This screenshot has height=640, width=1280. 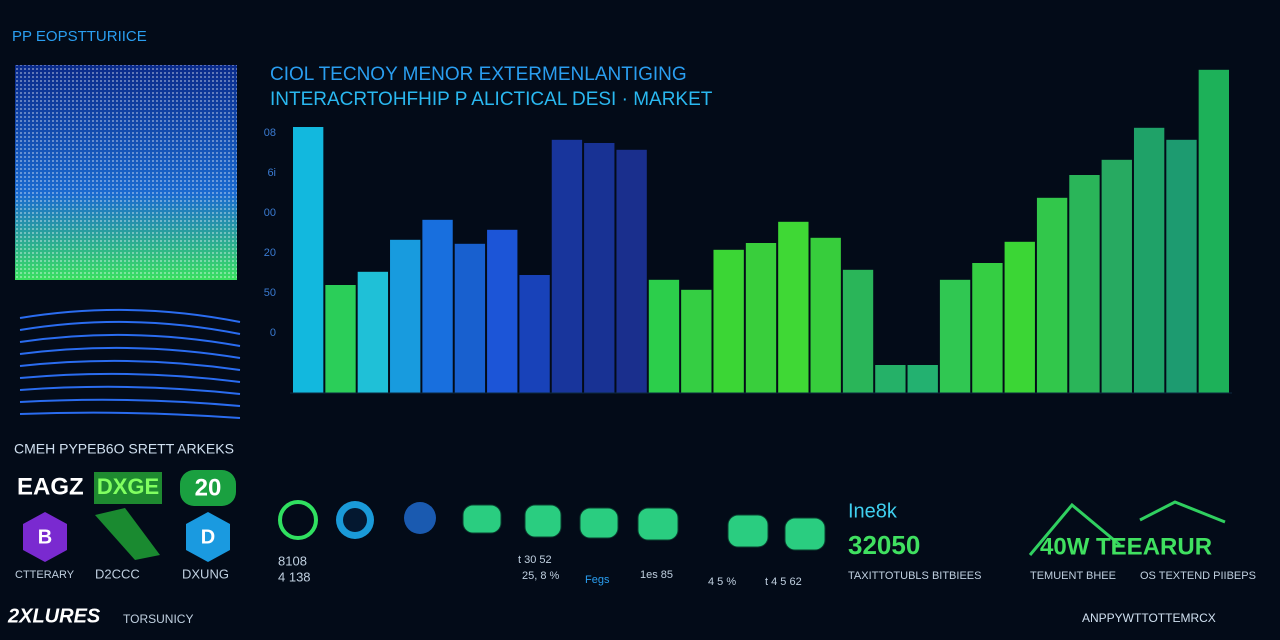 I want to click on texture-dots, so click(x=126, y=172).